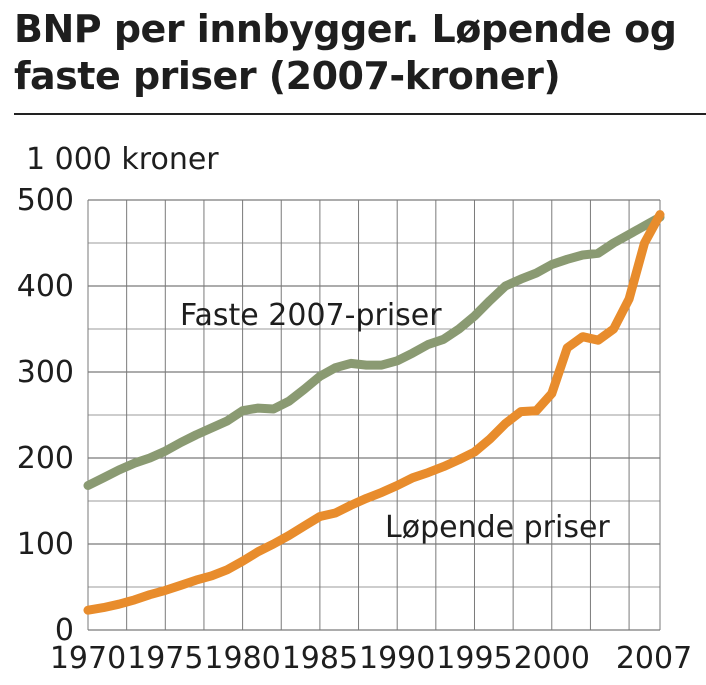 This screenshot has height=685, width=706. What do you see at coordinates (64, 630) in the screenshot?
I see `y-tick-label: 0` at bounding box center [64, 630].